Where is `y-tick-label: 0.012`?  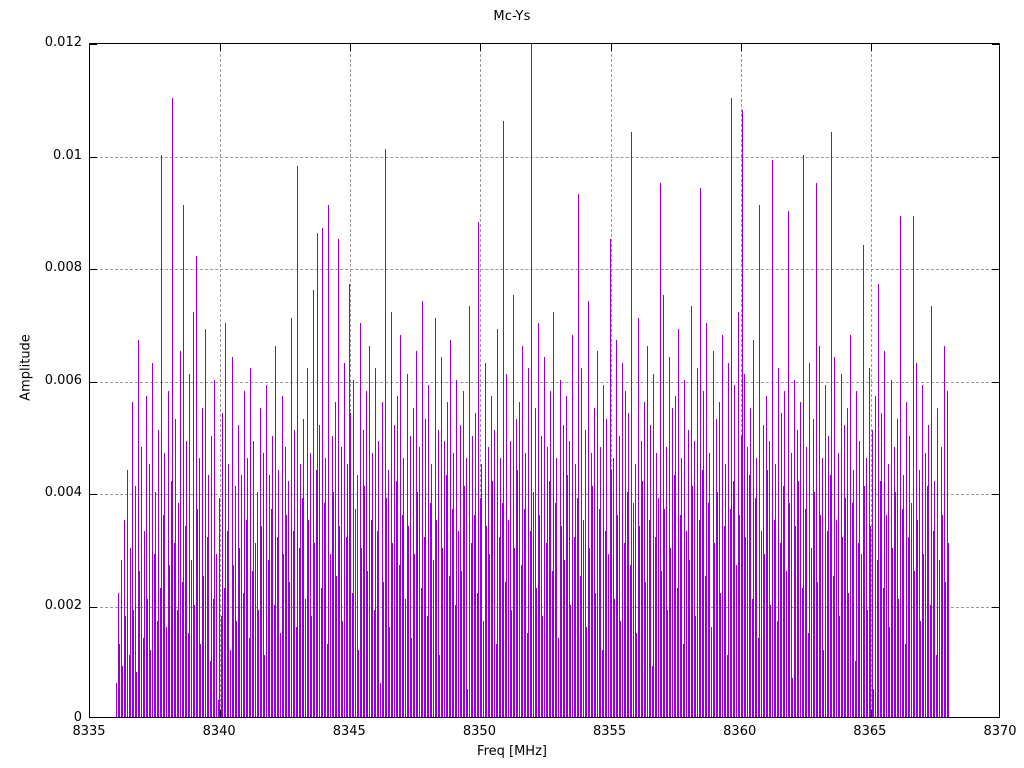
y-tick-label: 0.012 is located at coordinates (63, 42).